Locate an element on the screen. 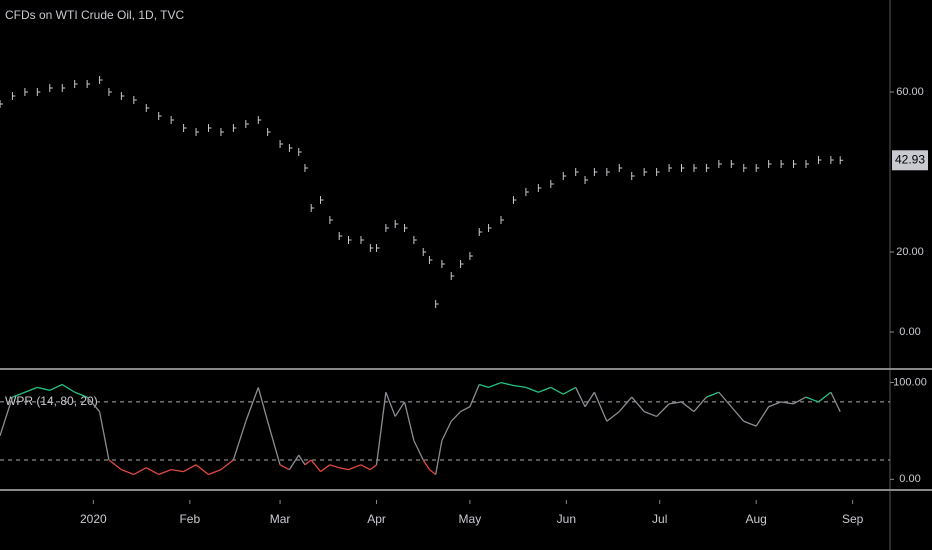  x-tick-label: Jun is located at coordinates (566, 519).